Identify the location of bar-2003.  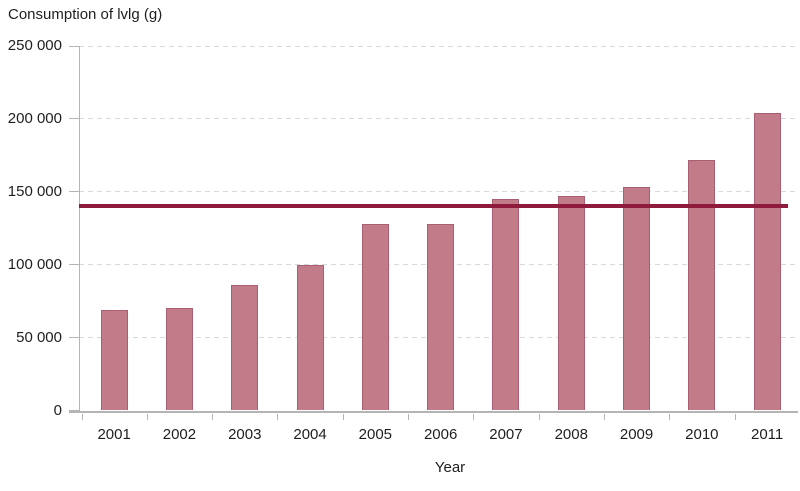
(245, 348).